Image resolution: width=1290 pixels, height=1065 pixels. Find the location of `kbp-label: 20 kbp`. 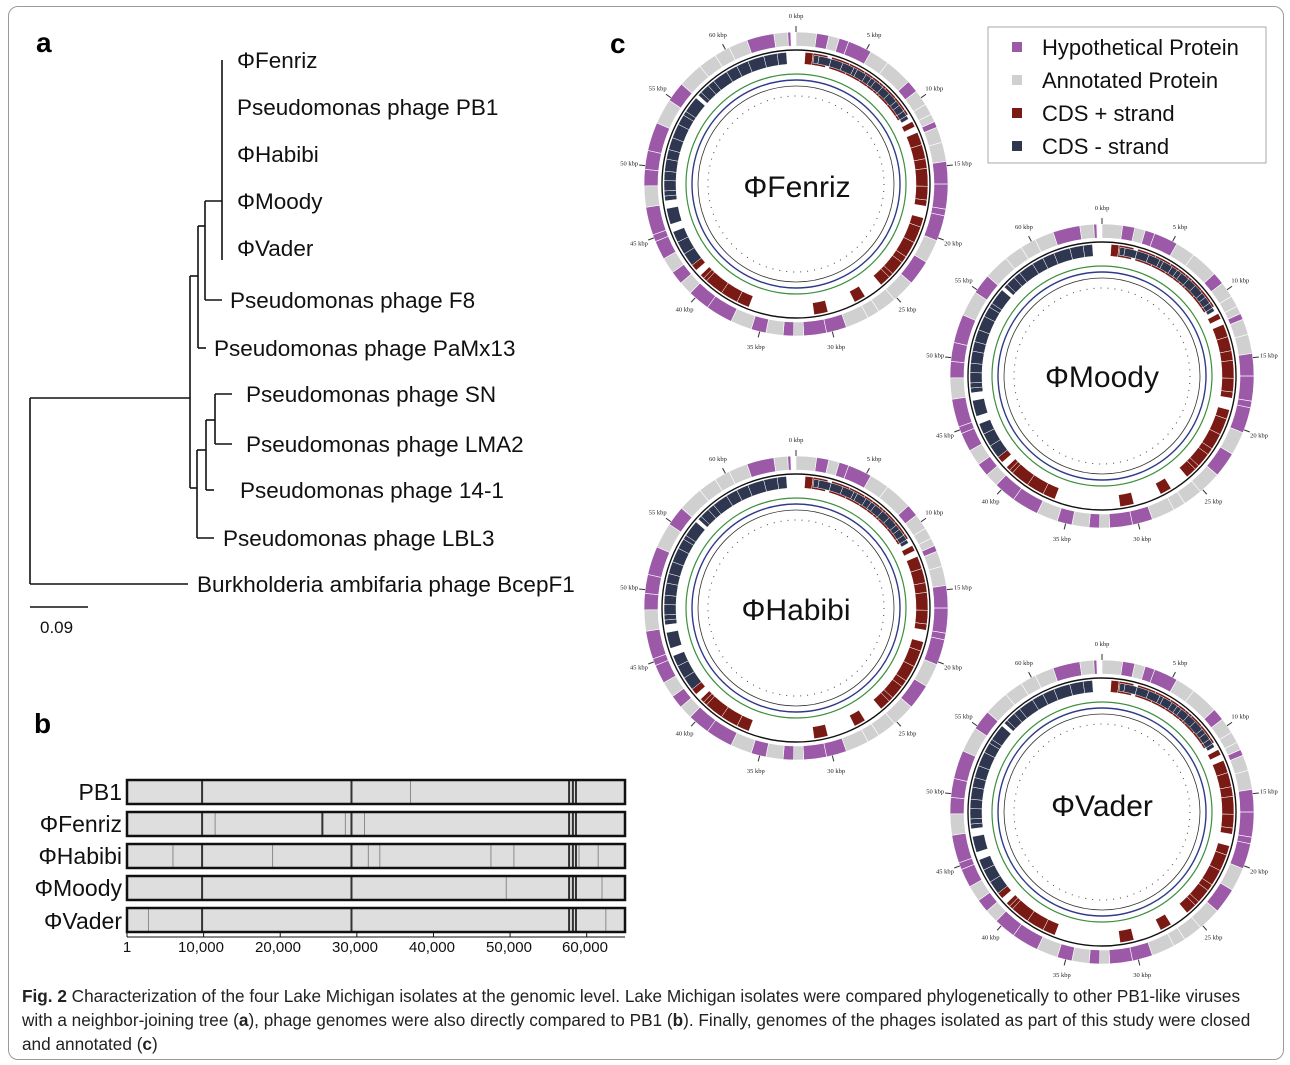

kbp-label: 20 kbp is located at coordinates (1259, 872).